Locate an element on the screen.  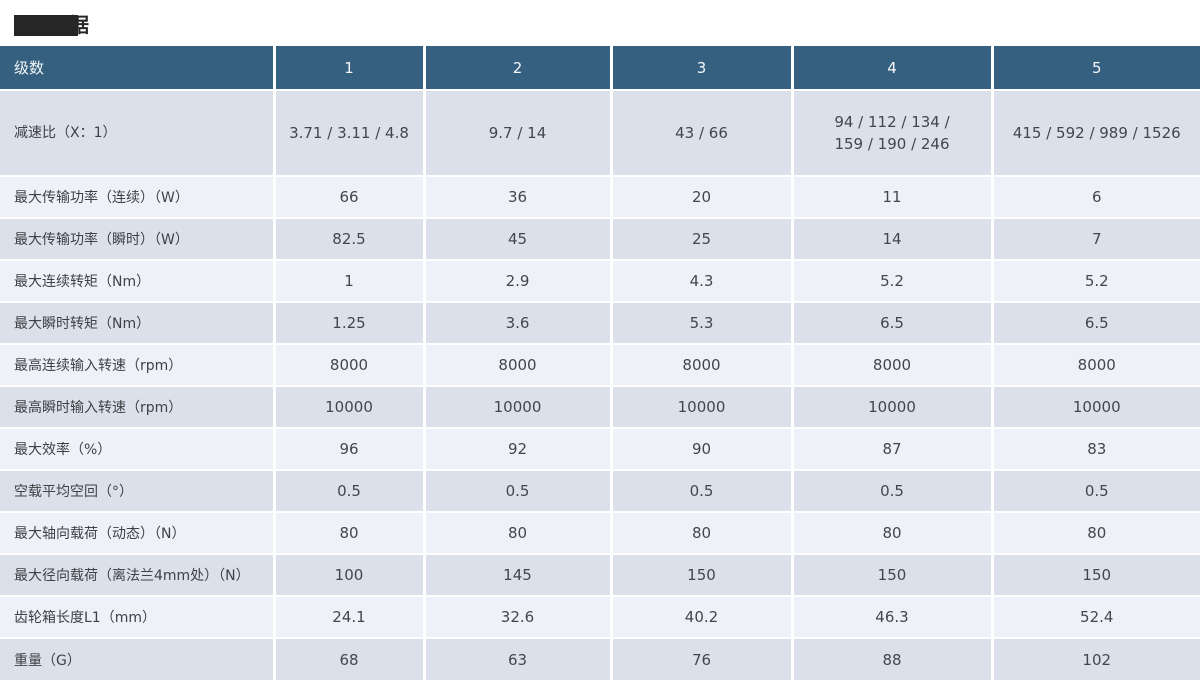
value-cell: 5.3 is located at coordinates (700, 322).